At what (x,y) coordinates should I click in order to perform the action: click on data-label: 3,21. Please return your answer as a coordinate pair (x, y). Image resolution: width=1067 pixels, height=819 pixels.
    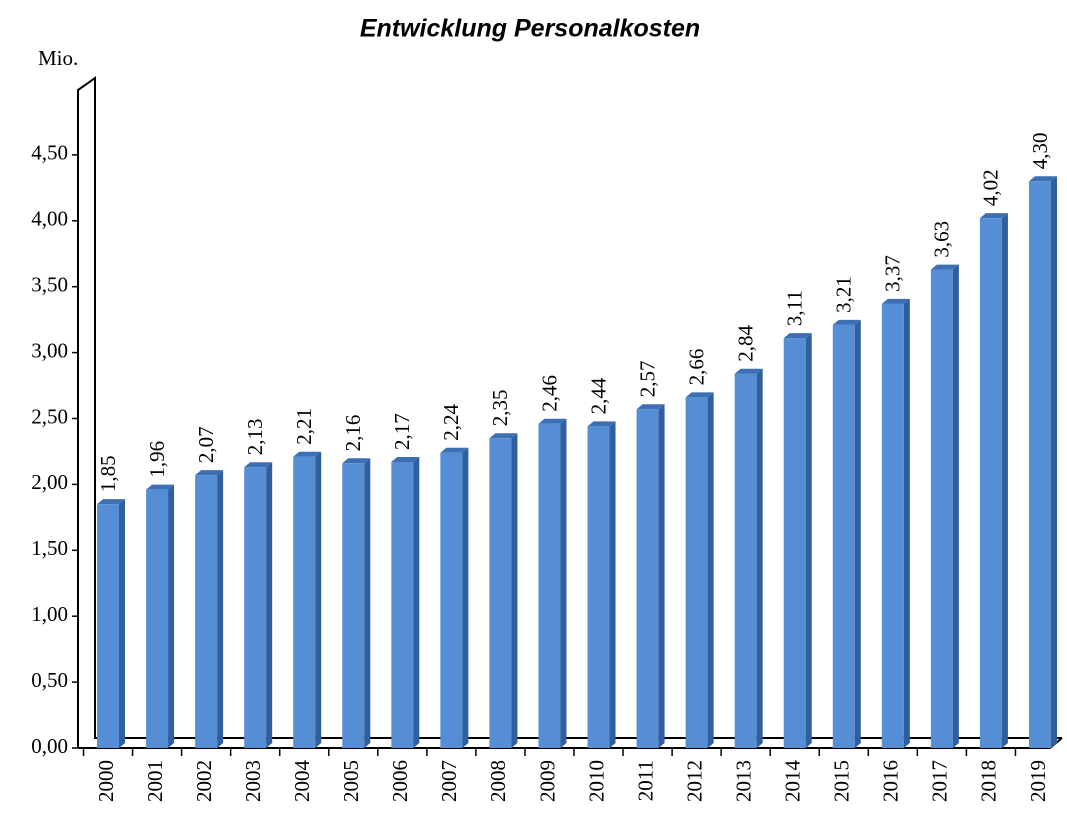
    Looking at the image, I should click on (844, 294).